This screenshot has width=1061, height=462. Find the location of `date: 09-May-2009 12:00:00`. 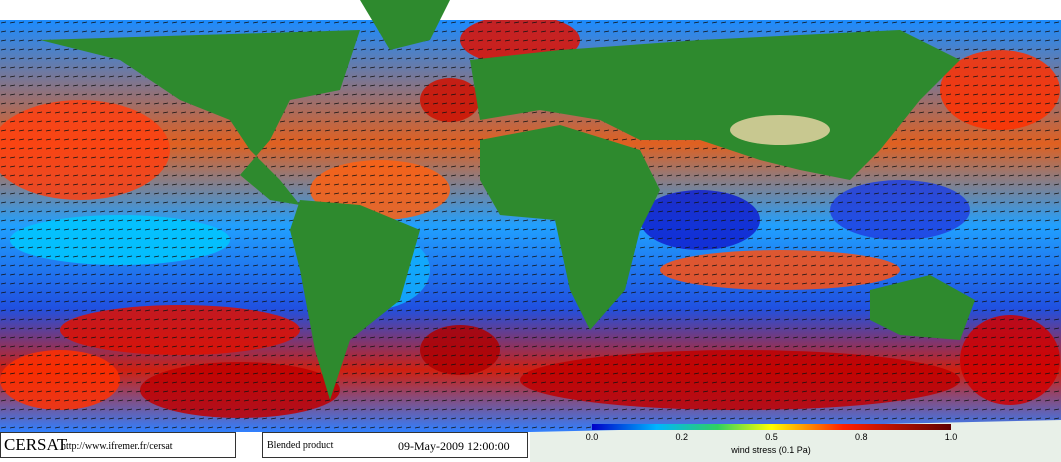

date: 09-May-2009 12:00:00 is located at coordinates (454, 446).